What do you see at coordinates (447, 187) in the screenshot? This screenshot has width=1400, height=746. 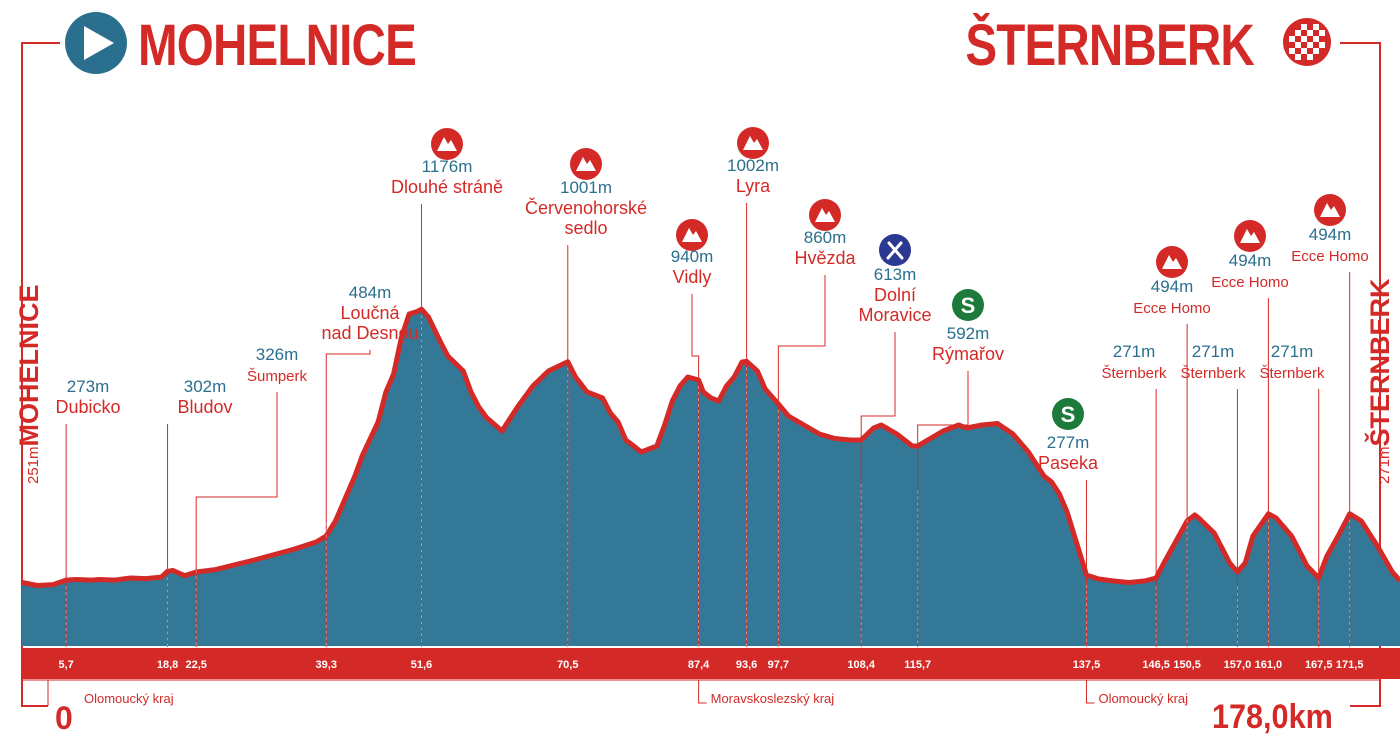 I see `point-name-label: Dlouhé stráně` at bounding box center [447, 187].